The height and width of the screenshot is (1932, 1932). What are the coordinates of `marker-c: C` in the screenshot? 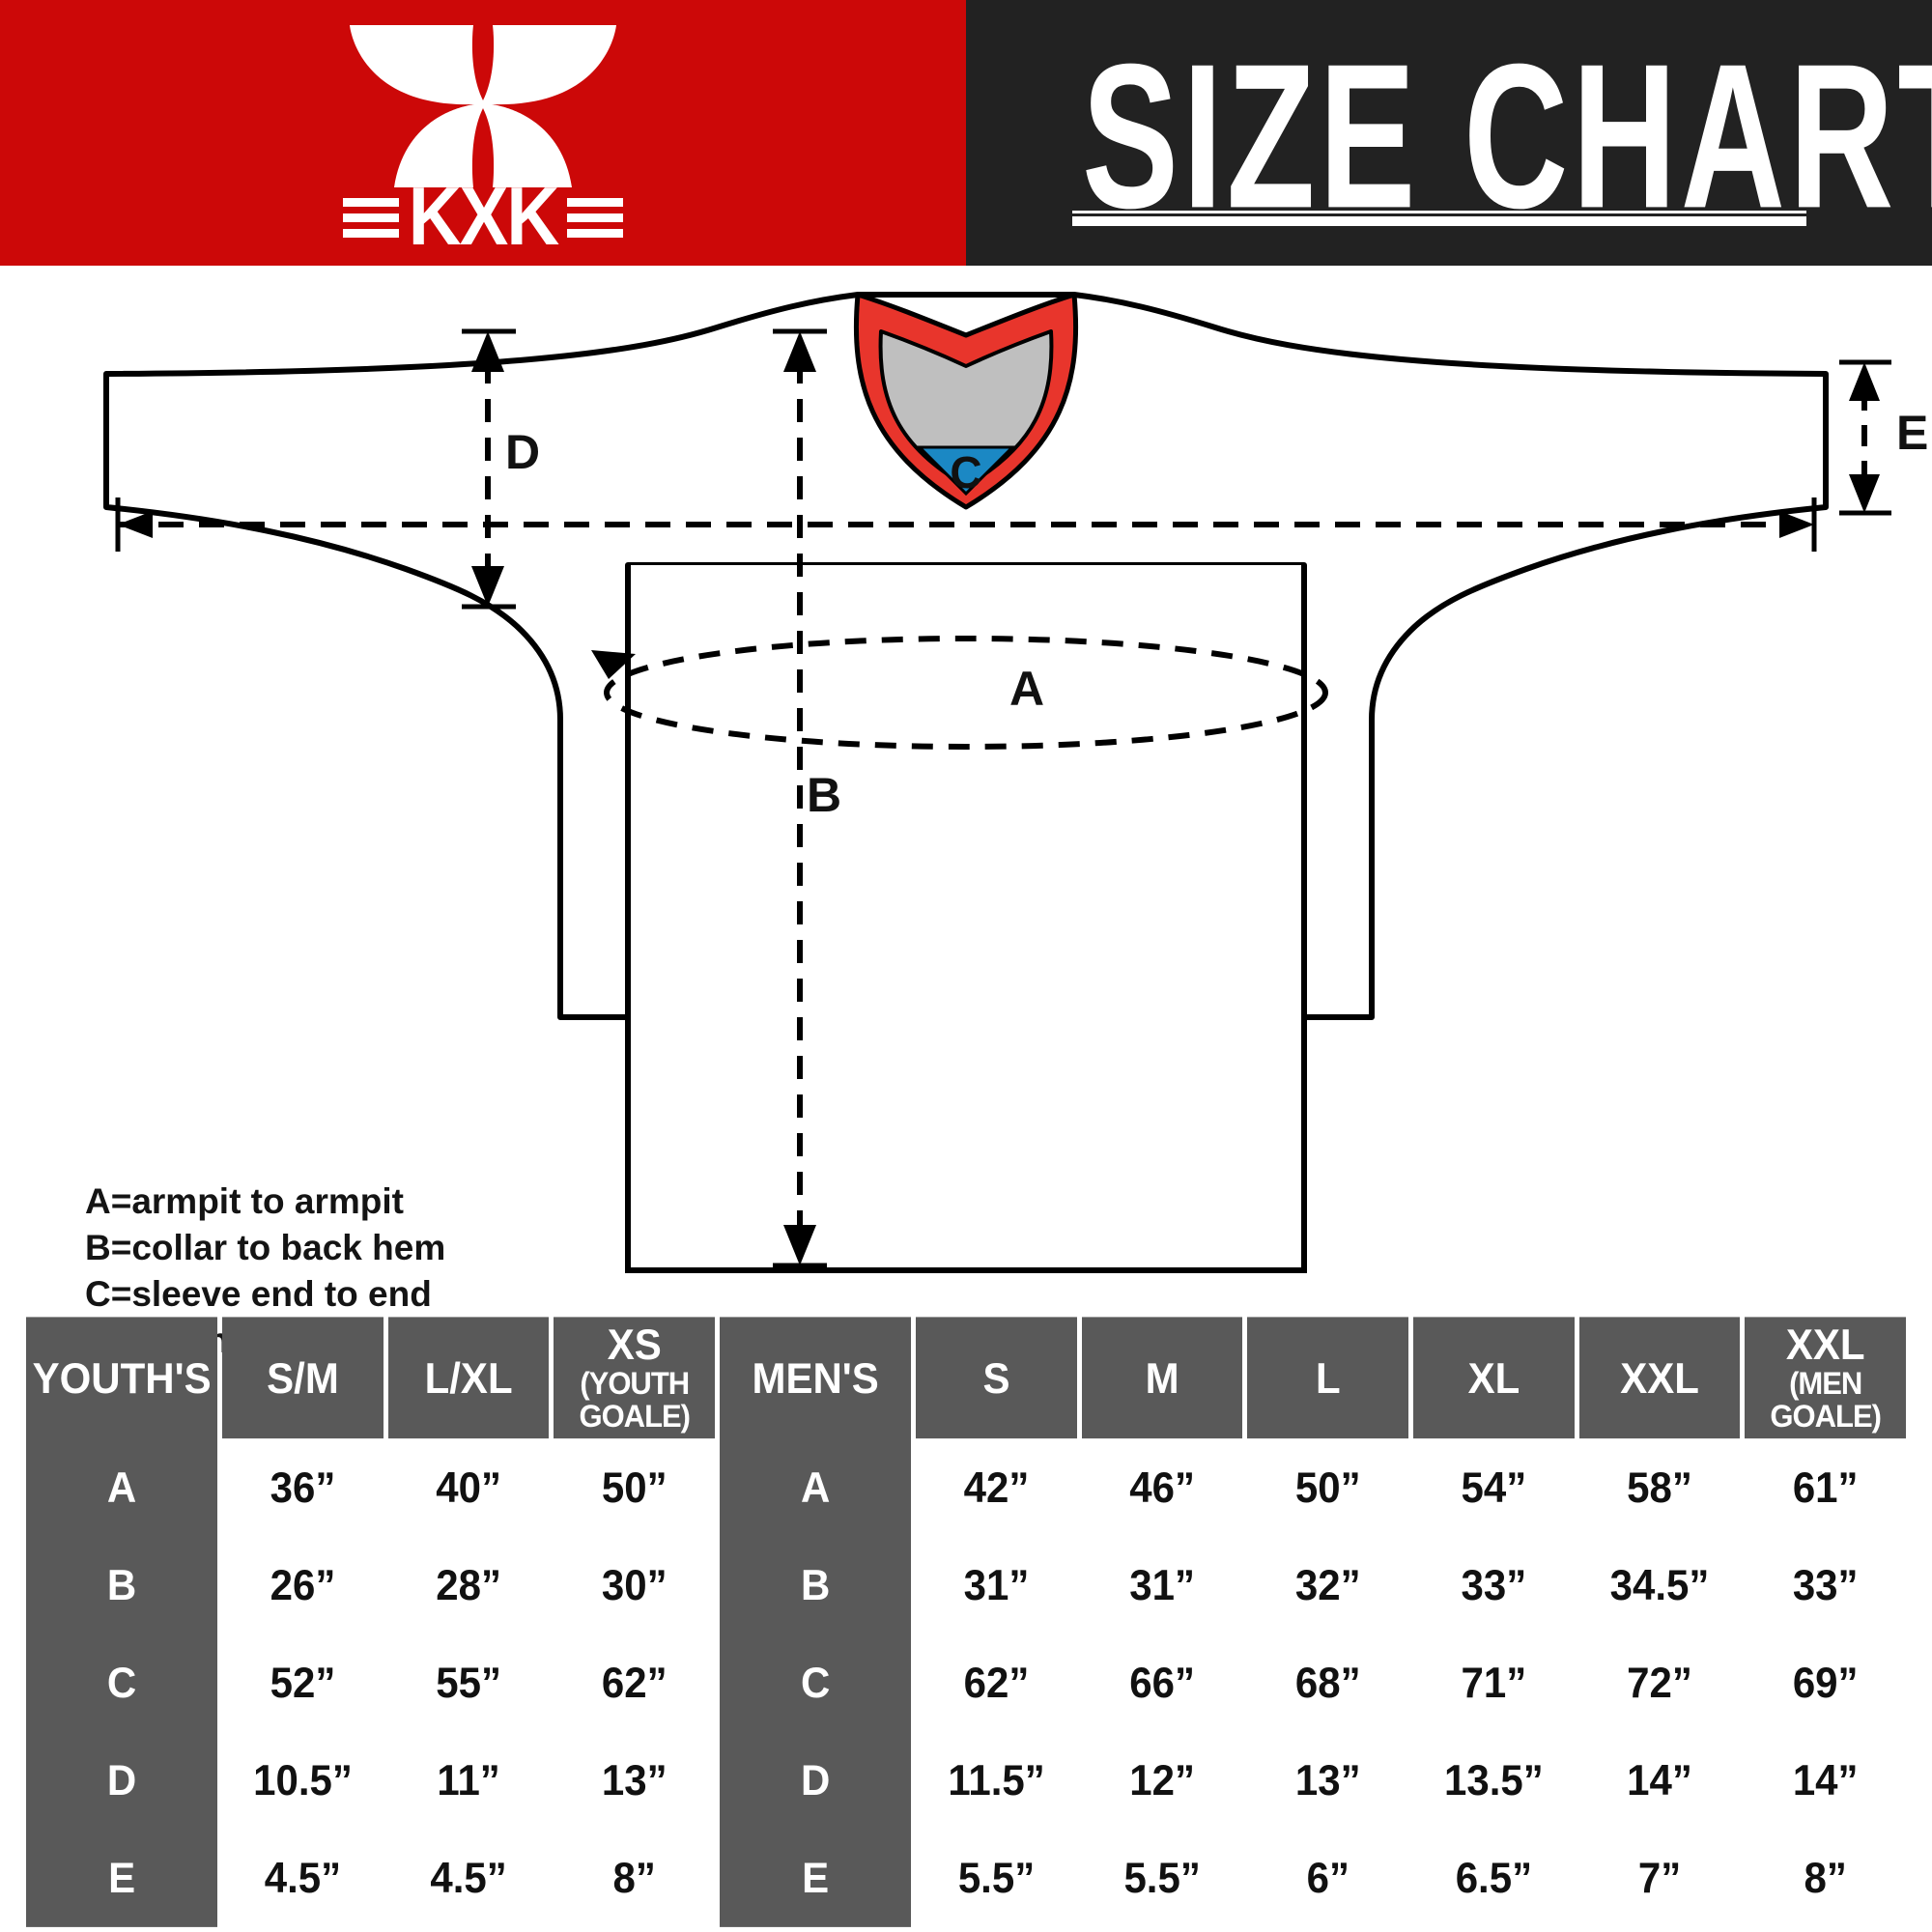 It's located at (965, 472).